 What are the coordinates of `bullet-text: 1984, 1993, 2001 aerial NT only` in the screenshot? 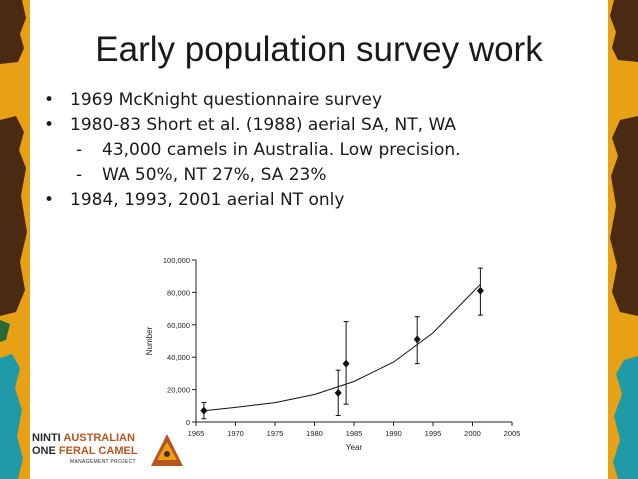 It's located at (207, 200).